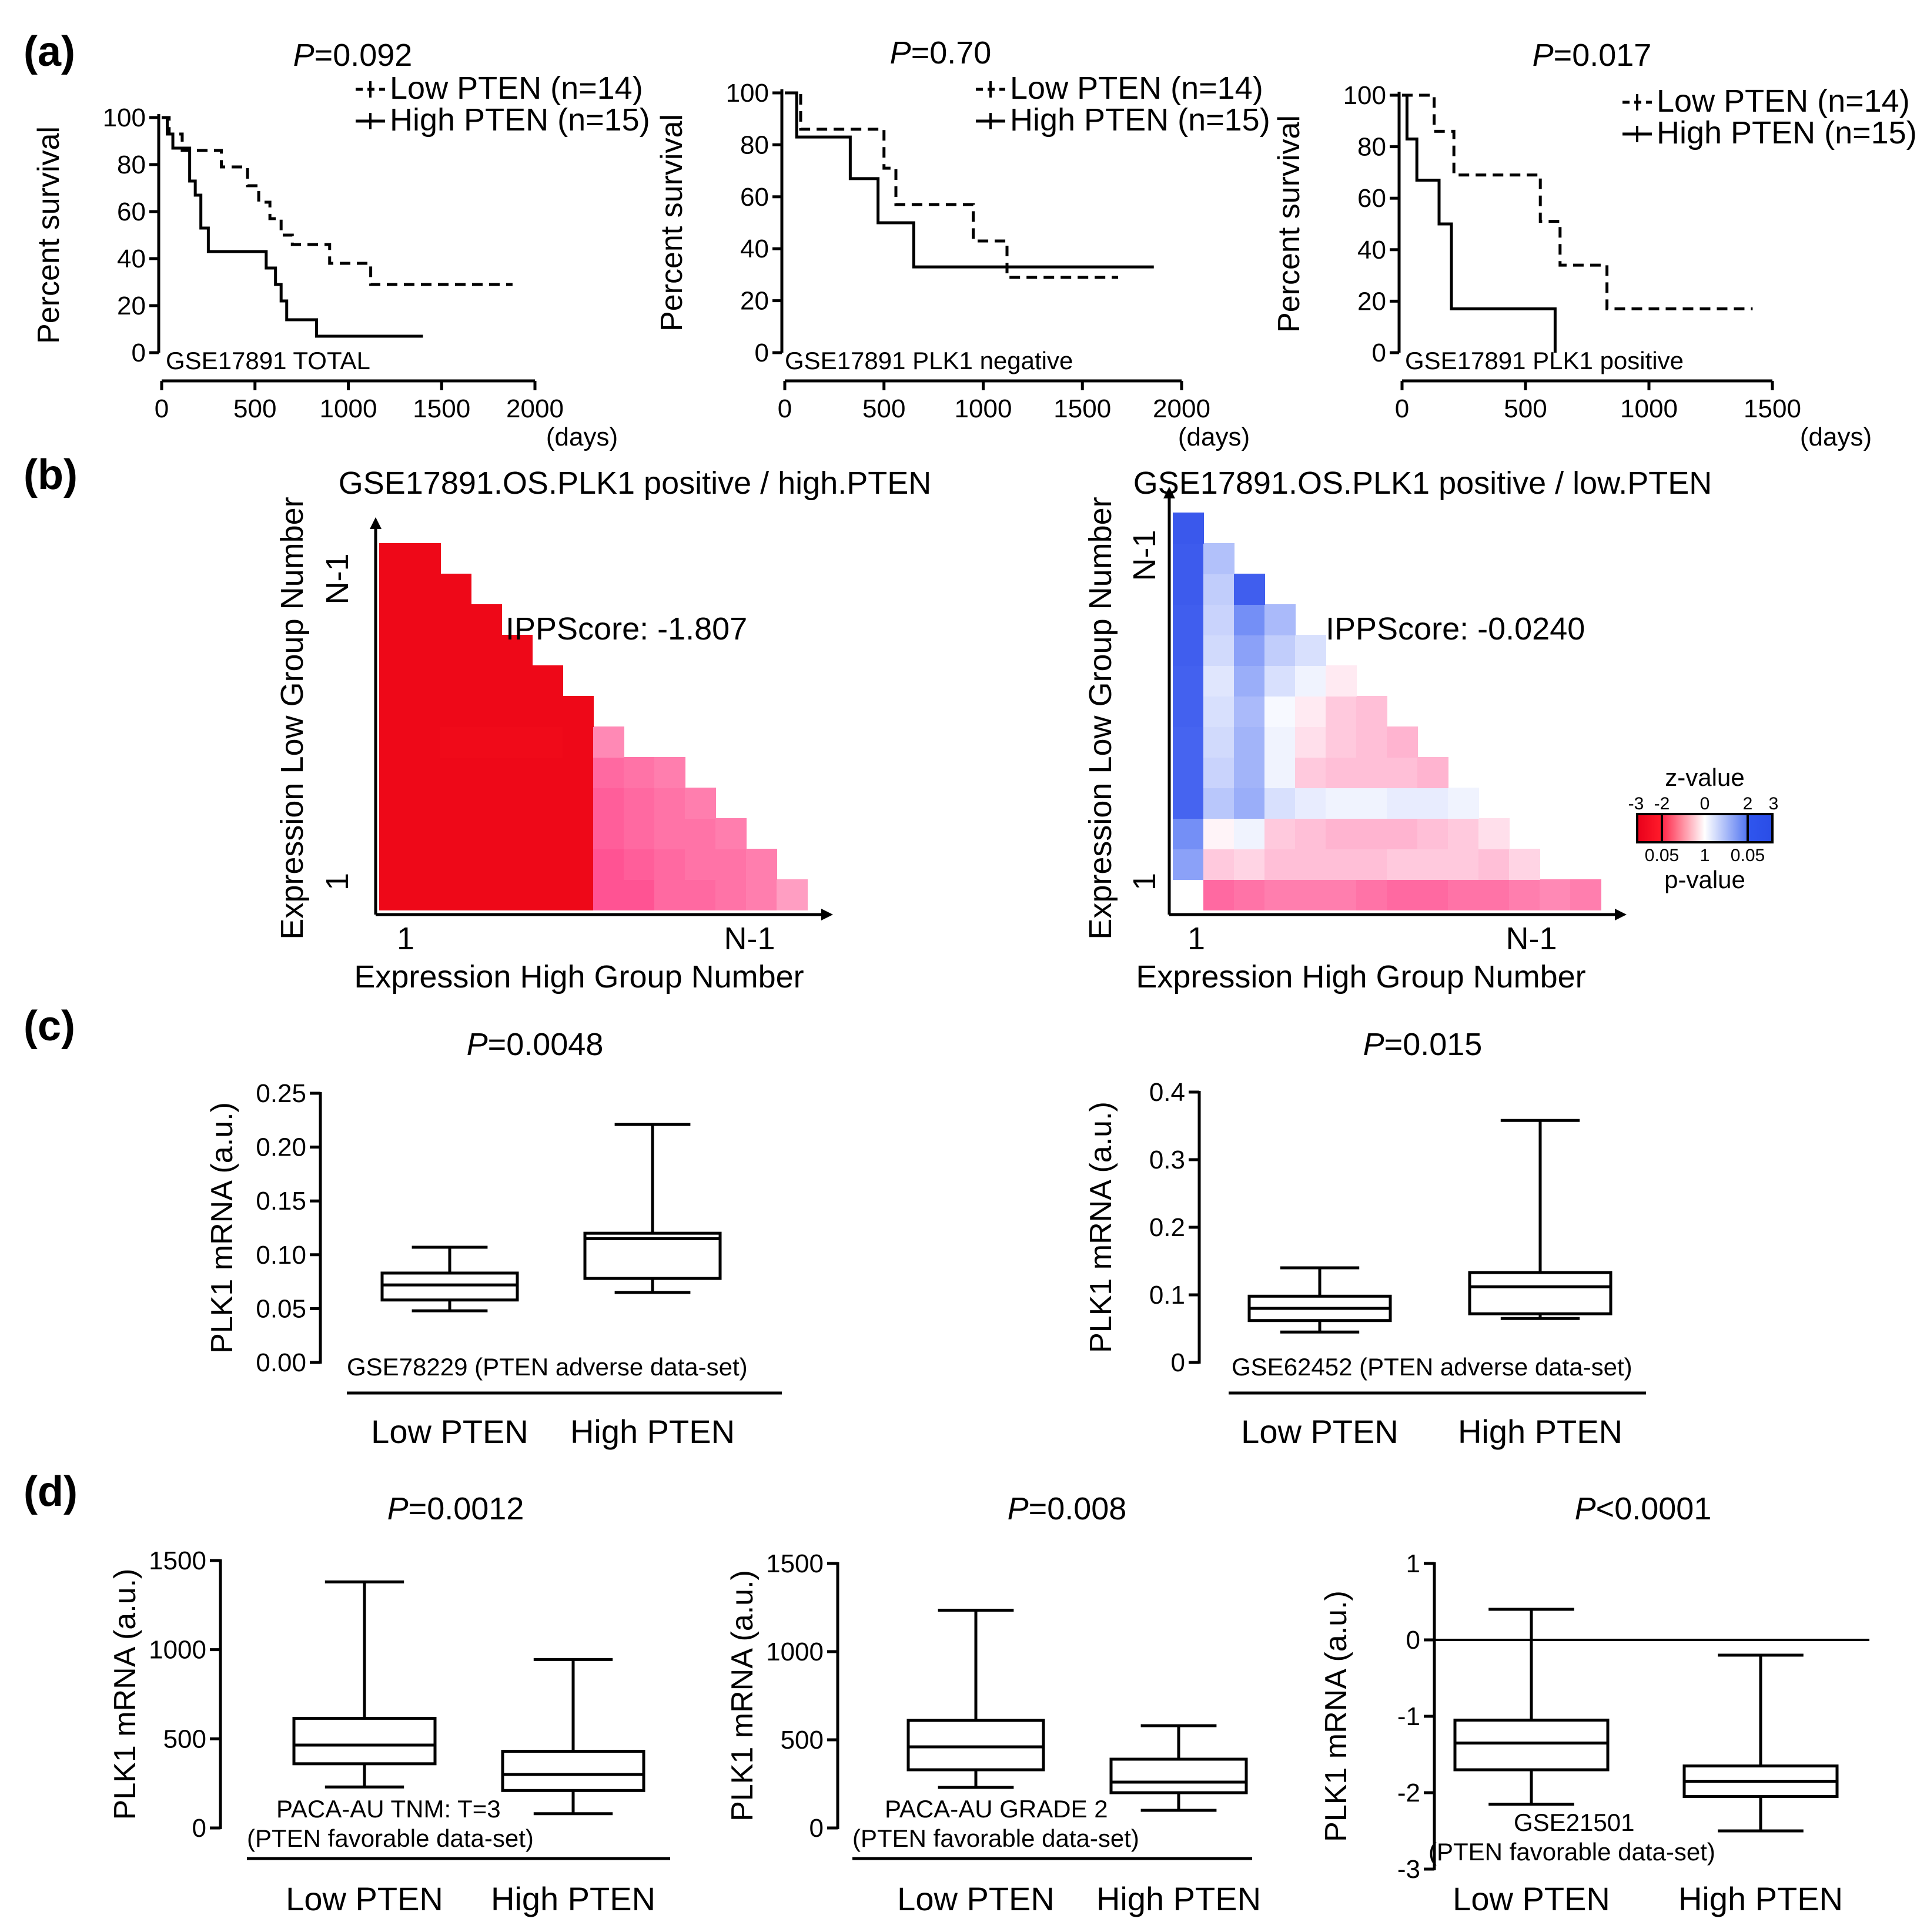  I want to click on colorbar-z-tick: 2, so click(1748, 803).